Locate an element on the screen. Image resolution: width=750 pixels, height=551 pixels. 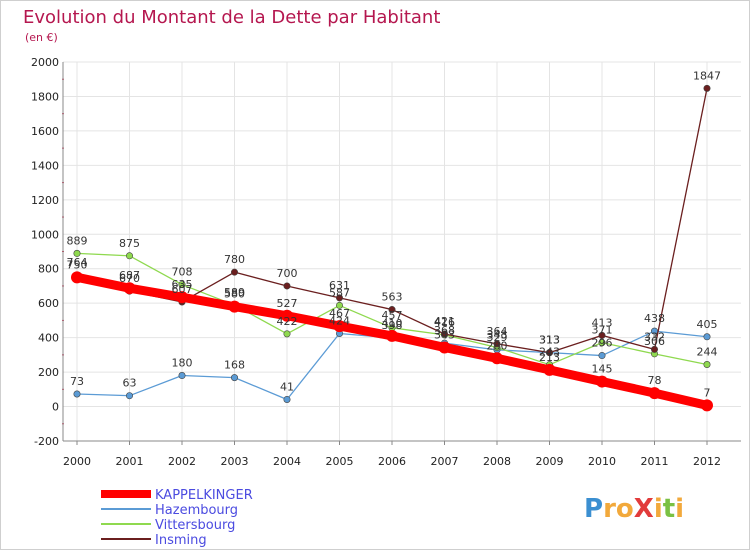
data-label: 410 is located at coordinates (392, 323).